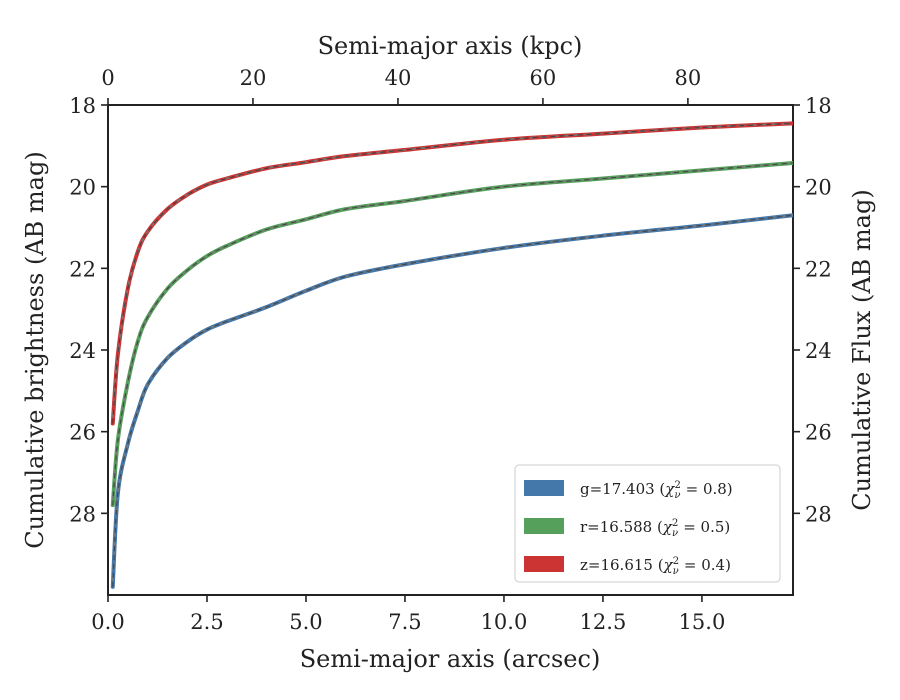  Describe the element at coordinates (82, 269) in the screenshot. I see `left-tick-label: 22` at that location.